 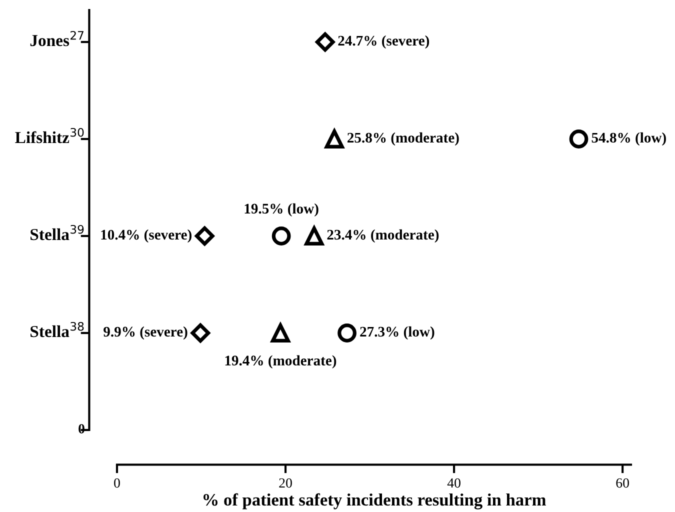 What do you see at coordinates (146, 236) in the screenshot?
I see `data-label: 10.4% (severe)` at bounding box center [146, 236].